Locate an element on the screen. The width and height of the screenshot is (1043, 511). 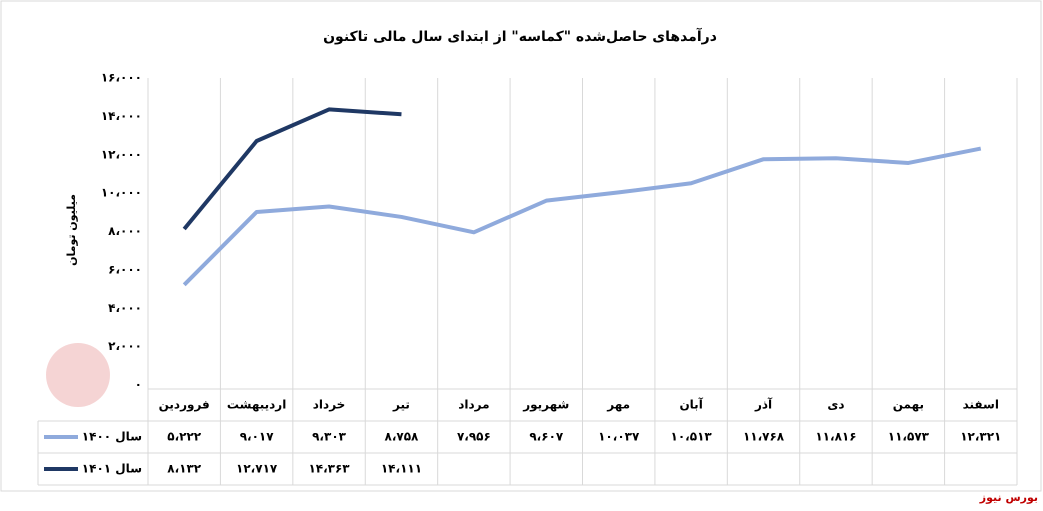
x-tick-label: اسفند is located at coordinates (981, 405).